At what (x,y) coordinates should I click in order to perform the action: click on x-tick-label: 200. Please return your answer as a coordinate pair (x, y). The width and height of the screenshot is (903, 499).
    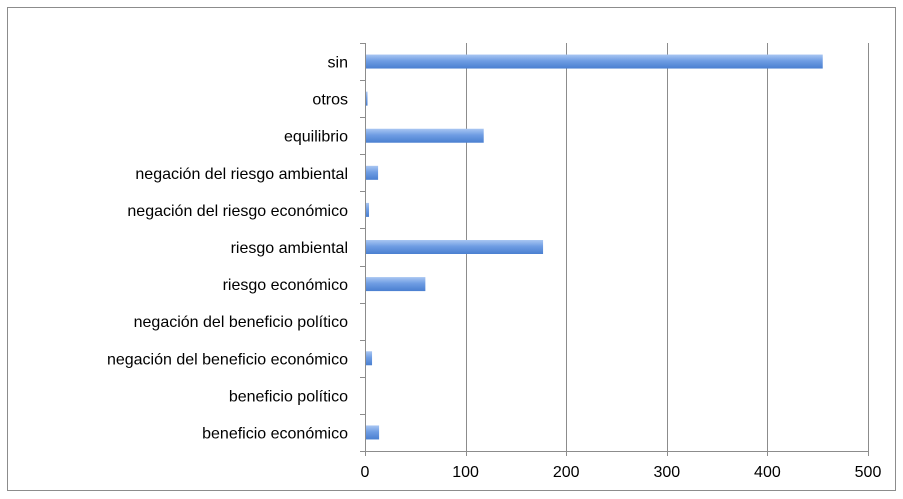
    Looking at the image, I should click on (566, 472).